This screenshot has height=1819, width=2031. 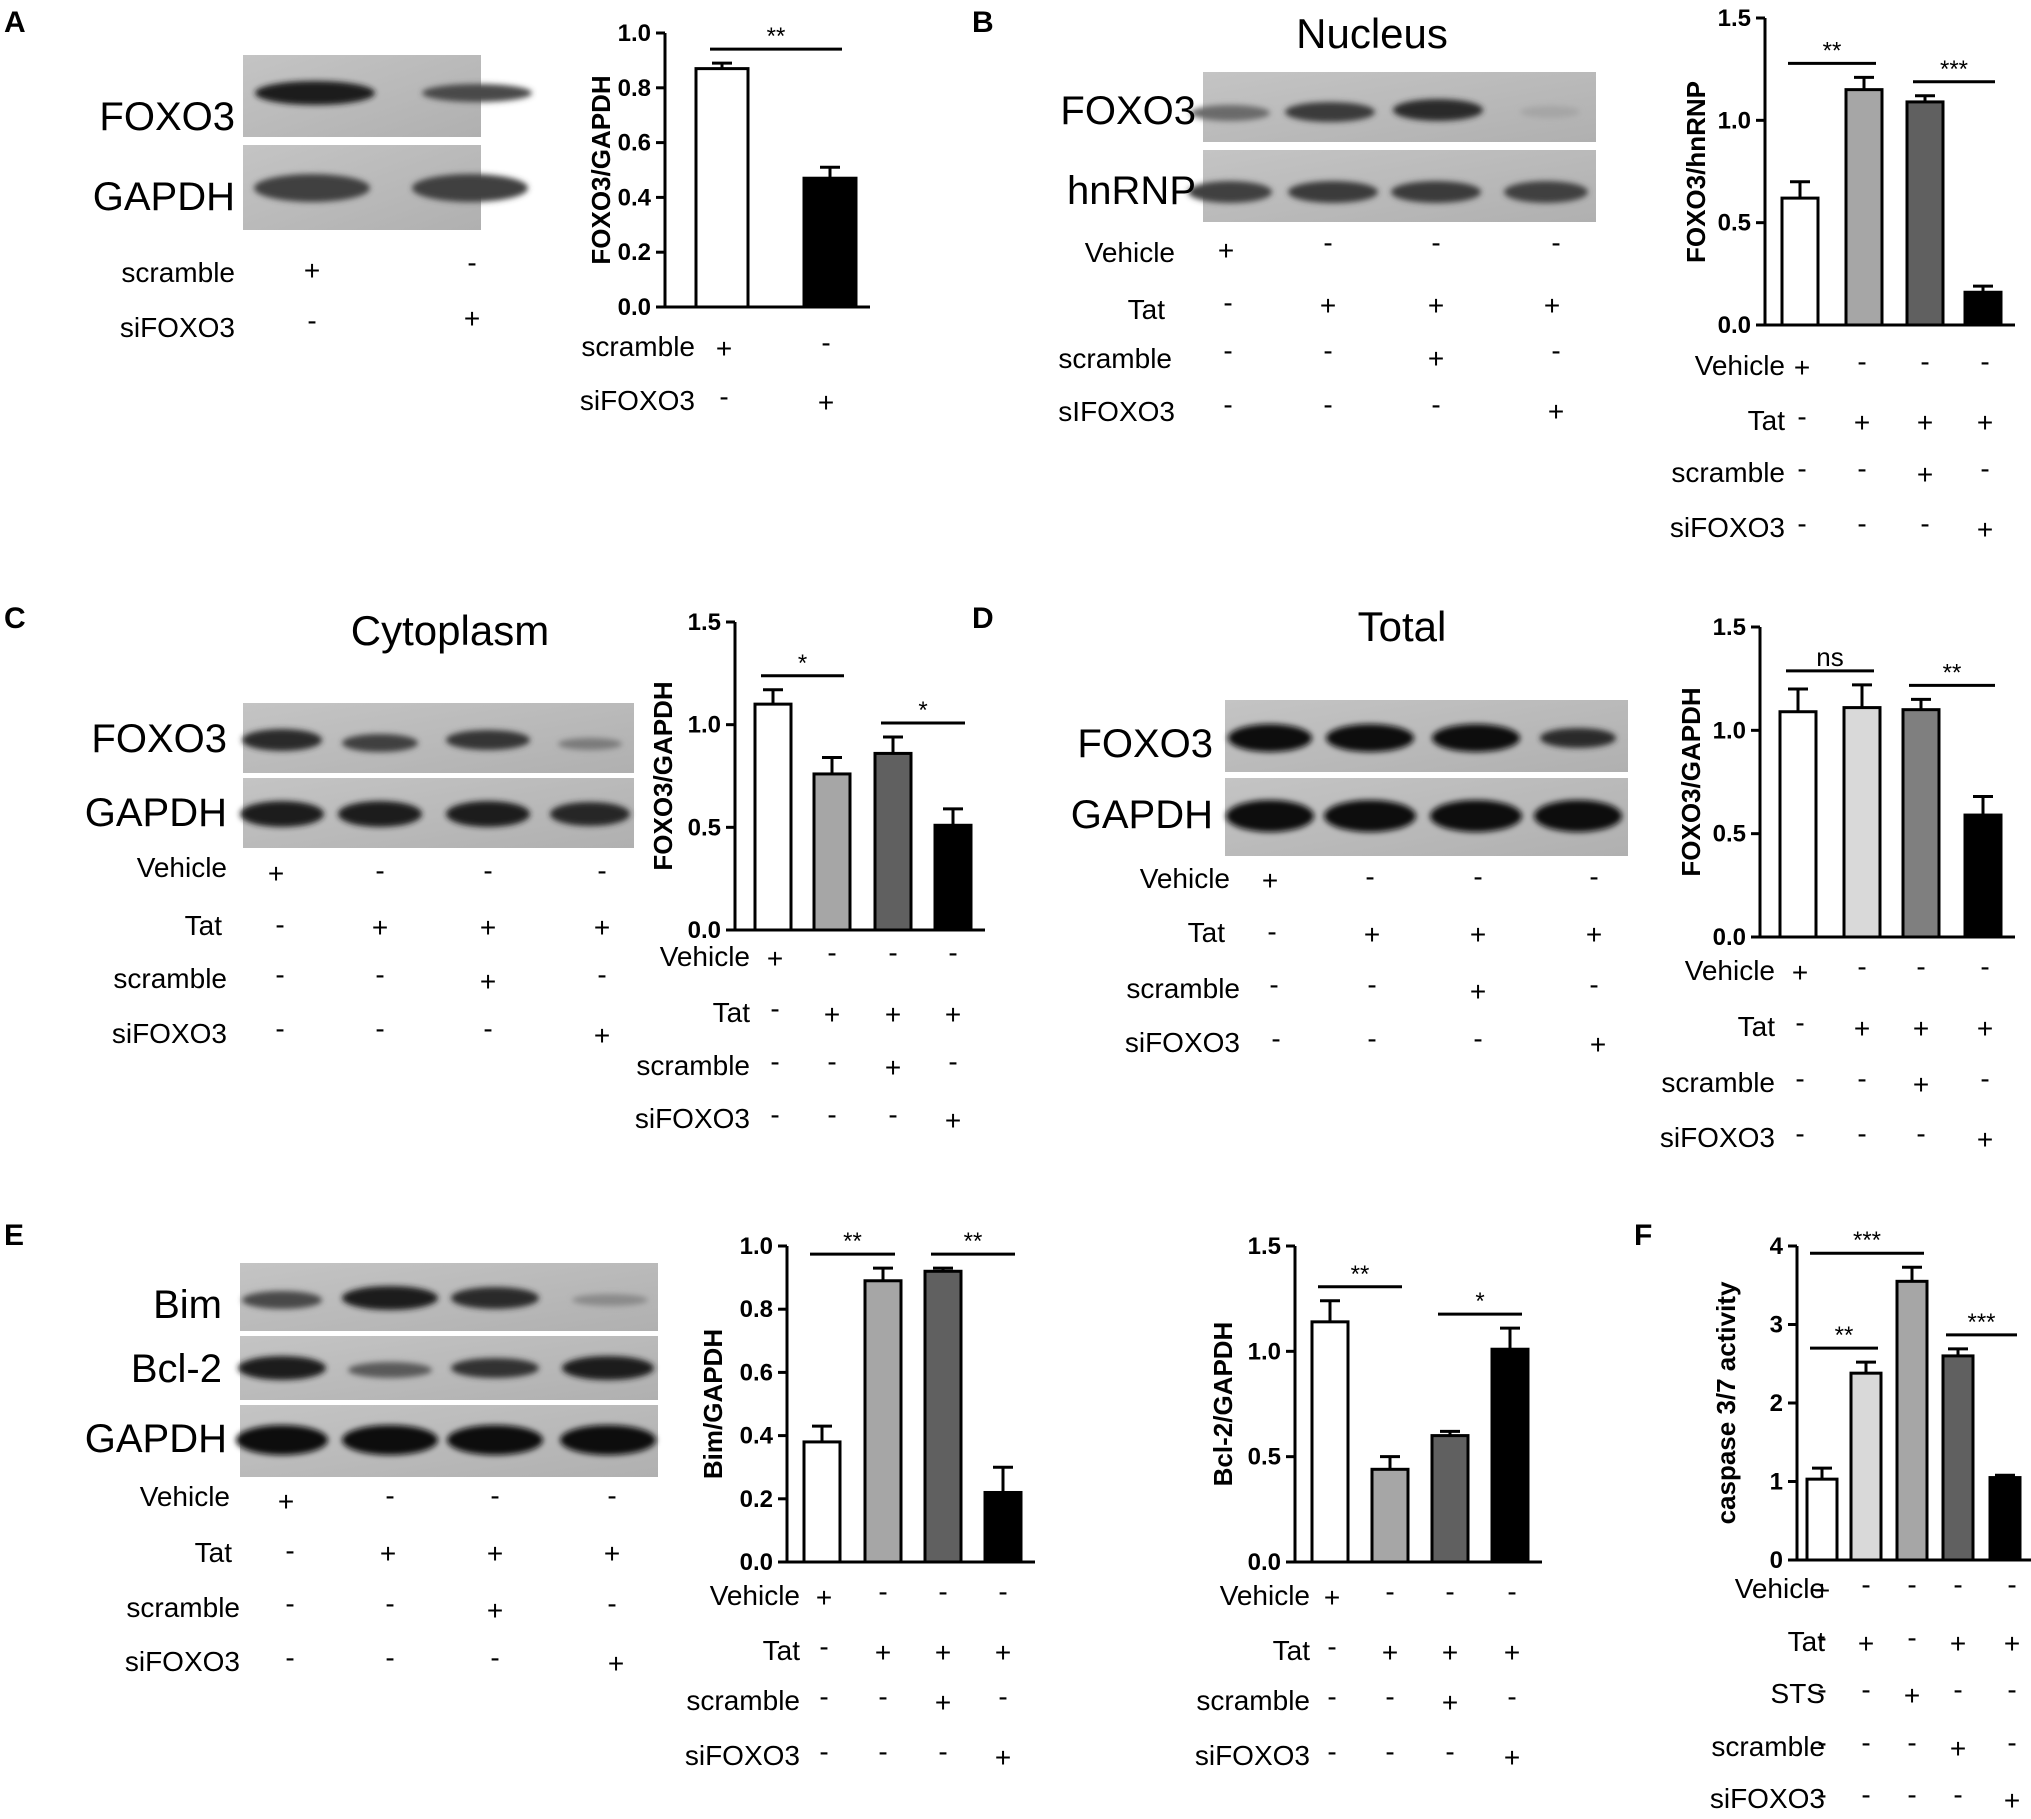 What do you see at coordinates (756, 1372) in the screenshot?
I see `y-tick-label: 0.6` at bounding box center [756, 1372].